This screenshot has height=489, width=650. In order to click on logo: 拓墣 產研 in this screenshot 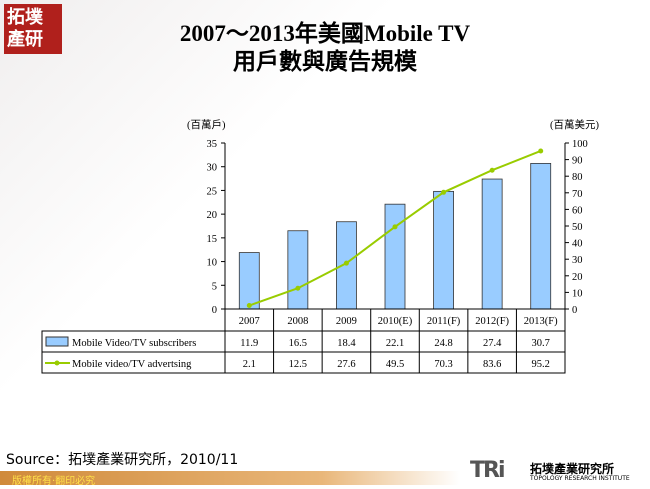, I will do `click(33, 29)`.